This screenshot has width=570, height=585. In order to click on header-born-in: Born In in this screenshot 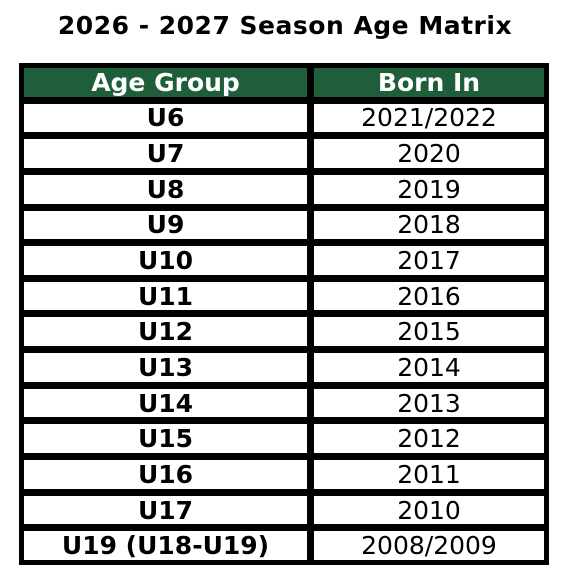, I will do `click(429, 82)`.